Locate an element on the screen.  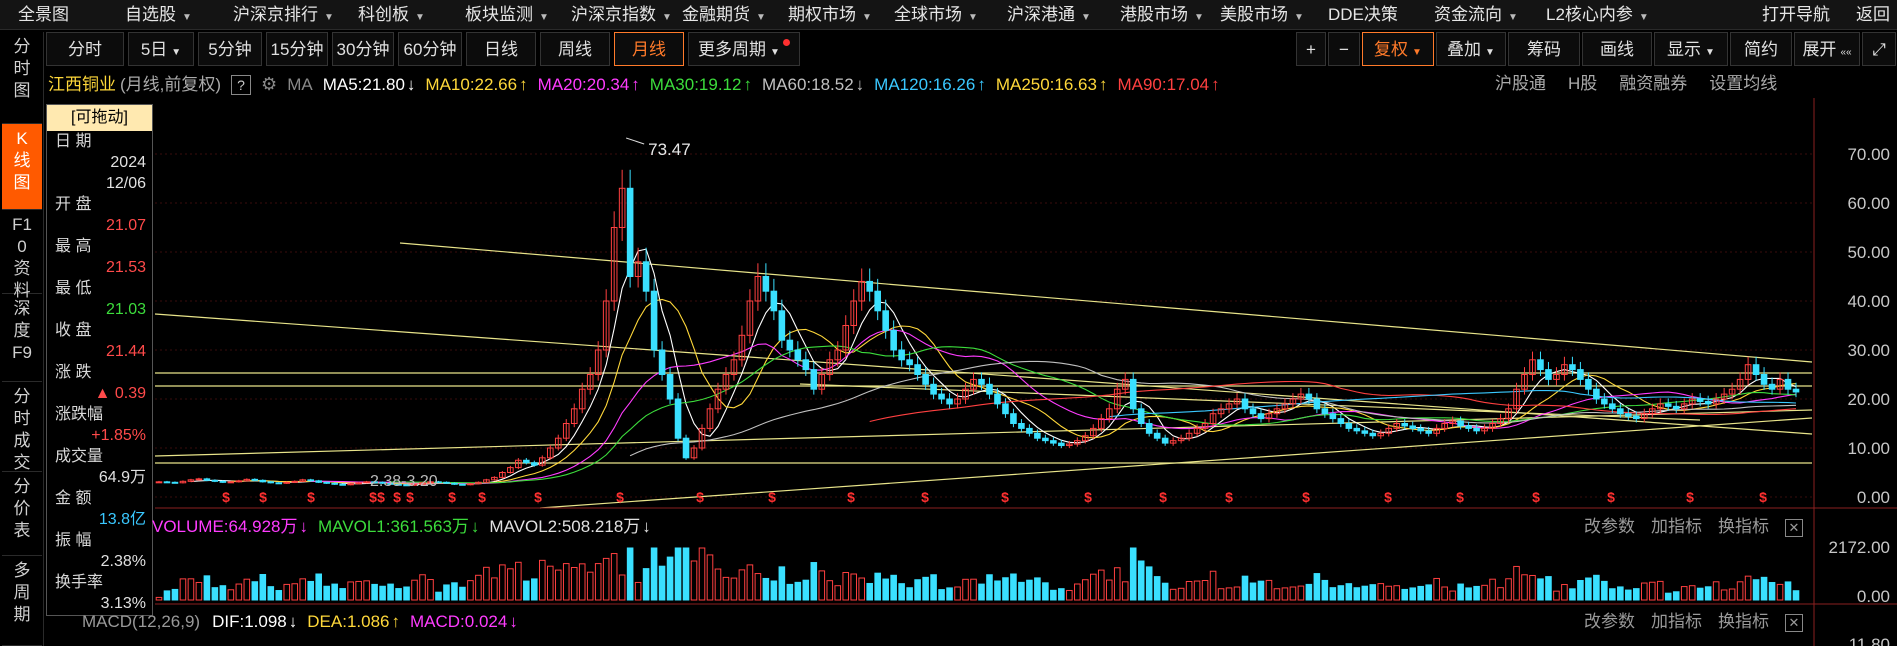
ma-right-link-1: H股 is located at coordinates (1583, 83).